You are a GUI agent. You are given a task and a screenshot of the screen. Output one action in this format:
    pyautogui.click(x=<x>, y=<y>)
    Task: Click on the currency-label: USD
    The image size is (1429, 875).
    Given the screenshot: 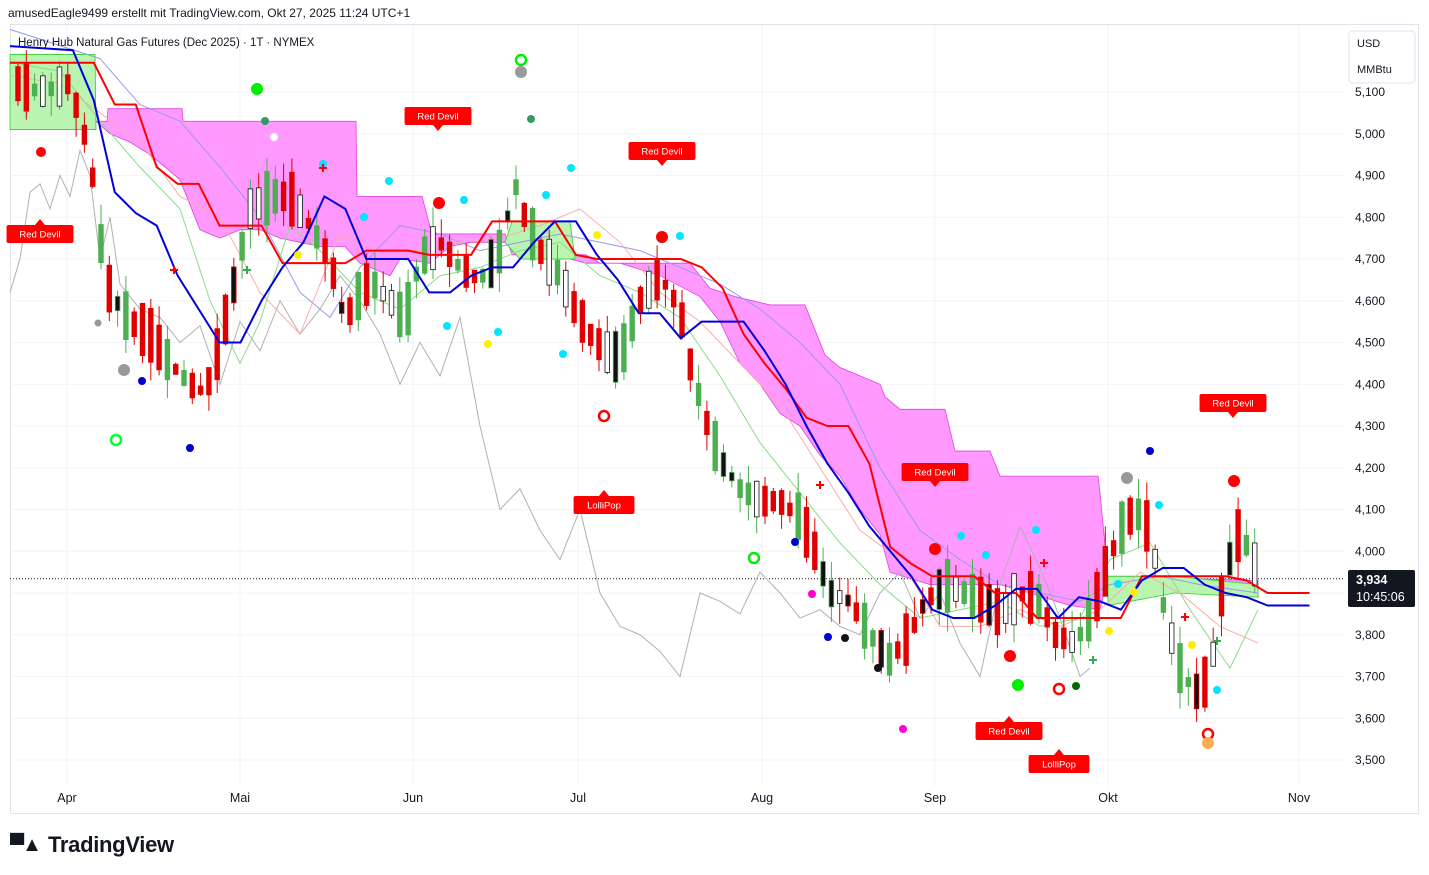 What is the action you would take?
    pyautogui.click(x=1368, y=44)
    